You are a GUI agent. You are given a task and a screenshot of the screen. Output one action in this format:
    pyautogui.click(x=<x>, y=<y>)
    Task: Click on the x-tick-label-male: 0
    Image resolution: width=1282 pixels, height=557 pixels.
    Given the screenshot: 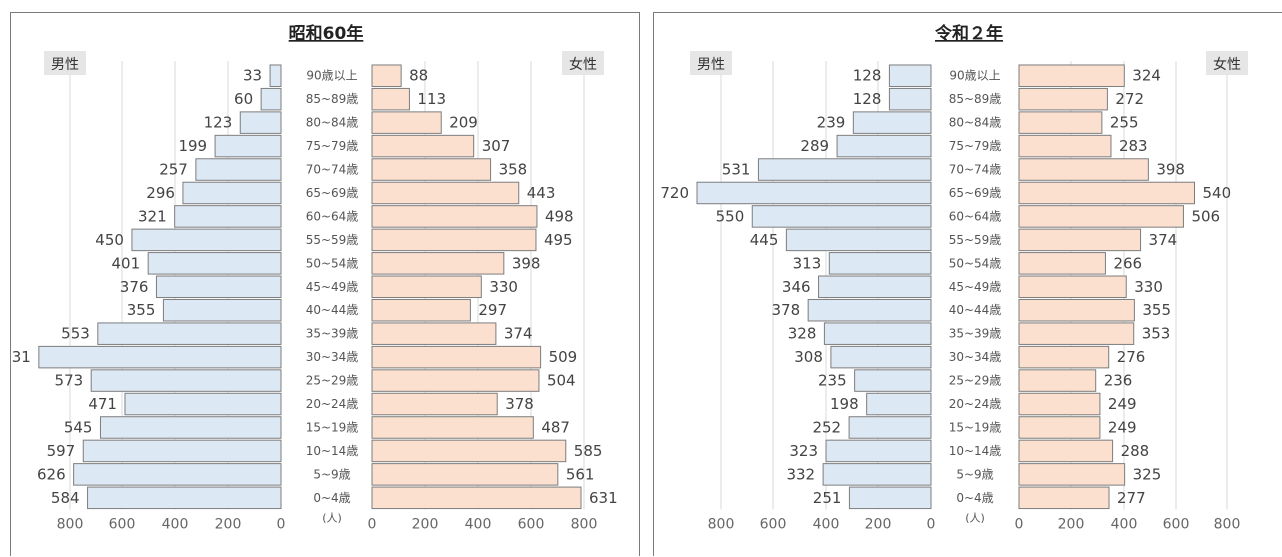 What is the action you would take?
    pyautogui.click(x=281, y=525)
    